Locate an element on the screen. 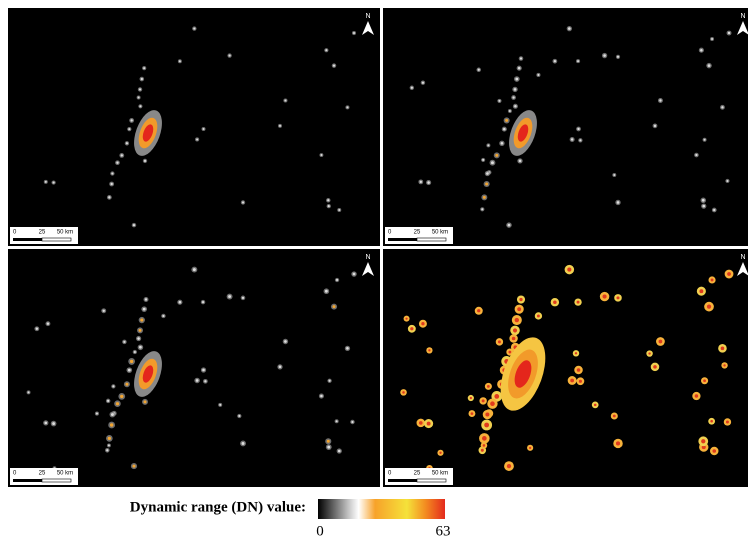  scale-white is located at coordinates (56, 480).